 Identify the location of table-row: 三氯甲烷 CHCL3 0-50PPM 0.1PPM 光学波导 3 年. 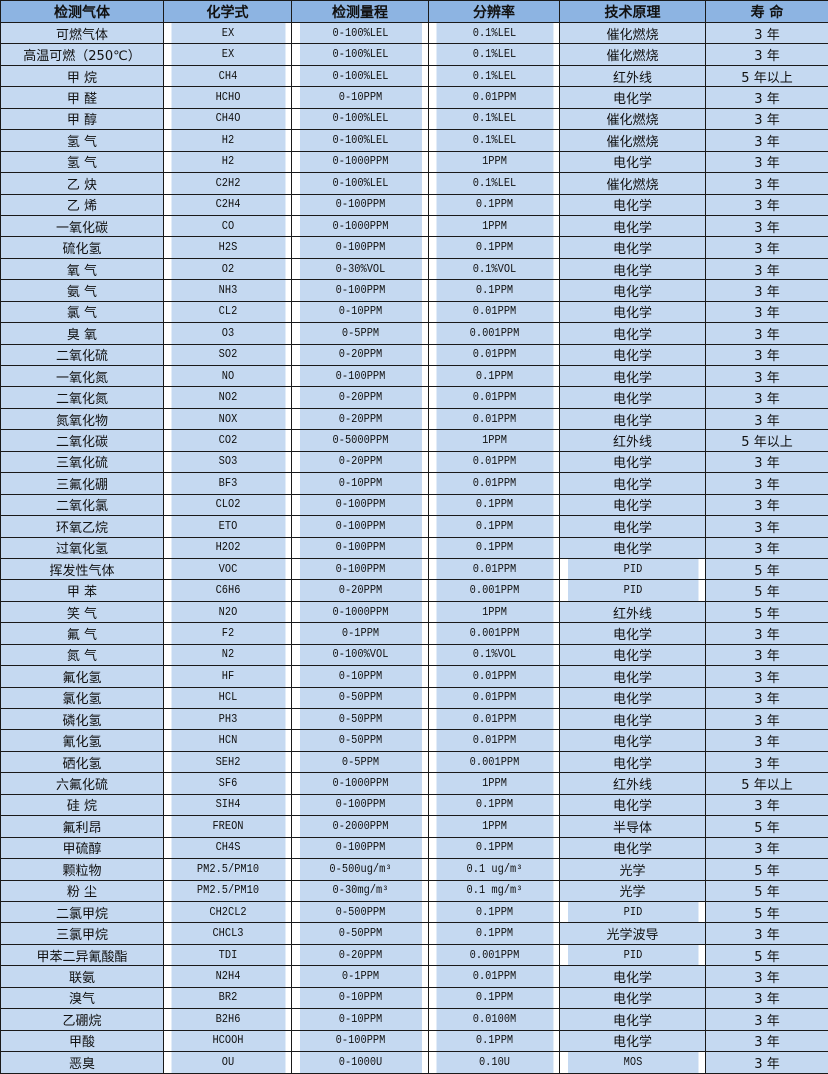
(414, 933).